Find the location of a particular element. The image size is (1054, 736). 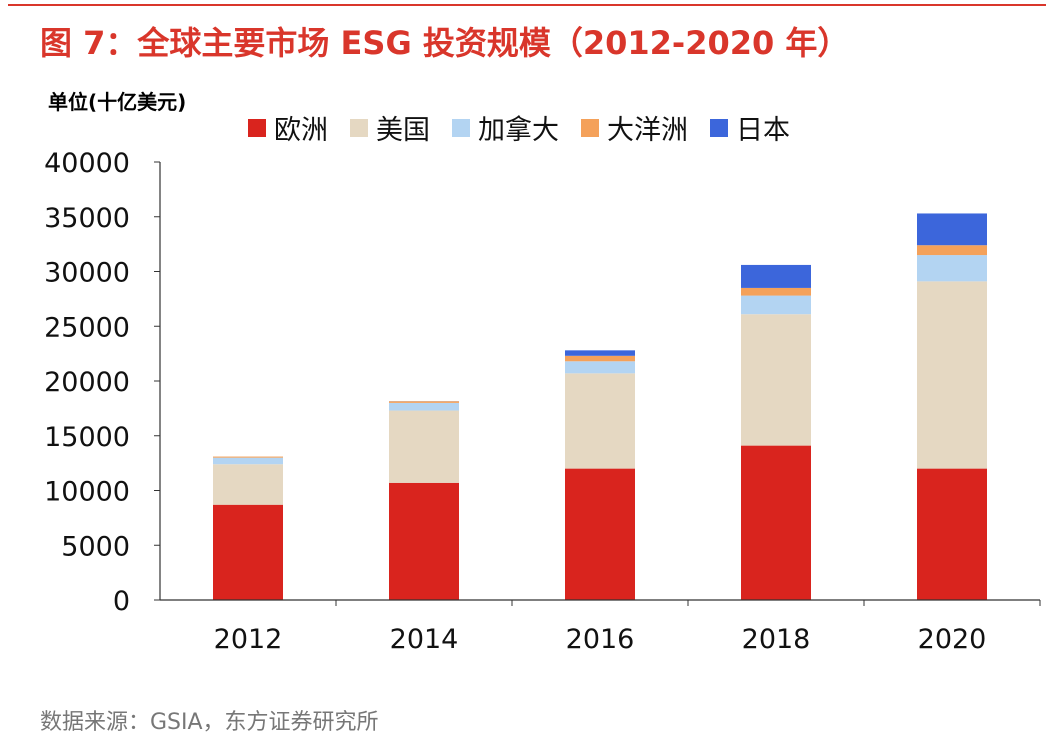

x-tick-label: 2016 is located at coordinates (600, 639).